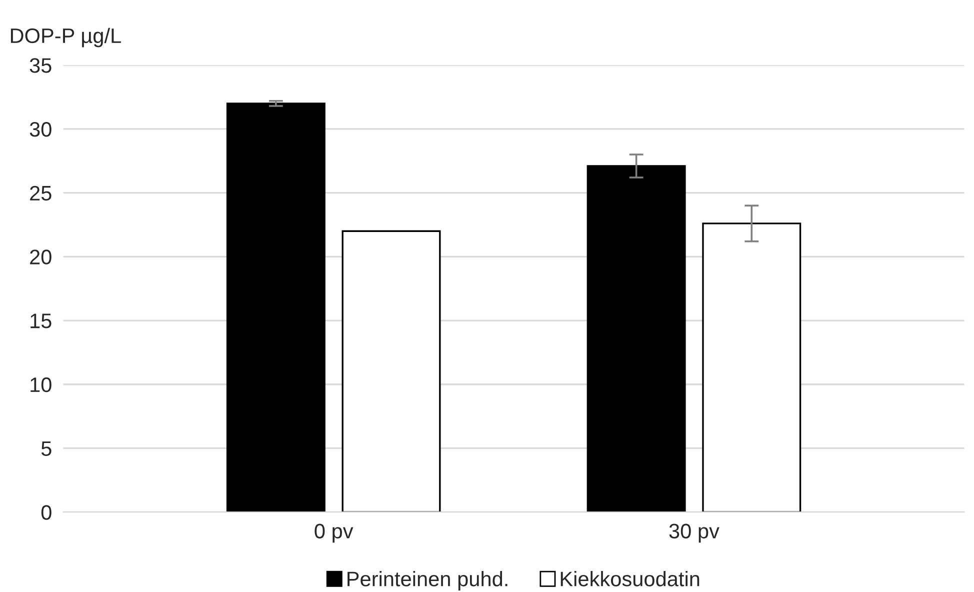 This screenshot has width=974, height=592. Describe the element at coordinates (428, 580) in the screenshot. I see `legend-label: Perinteinen puhd.` at that location.